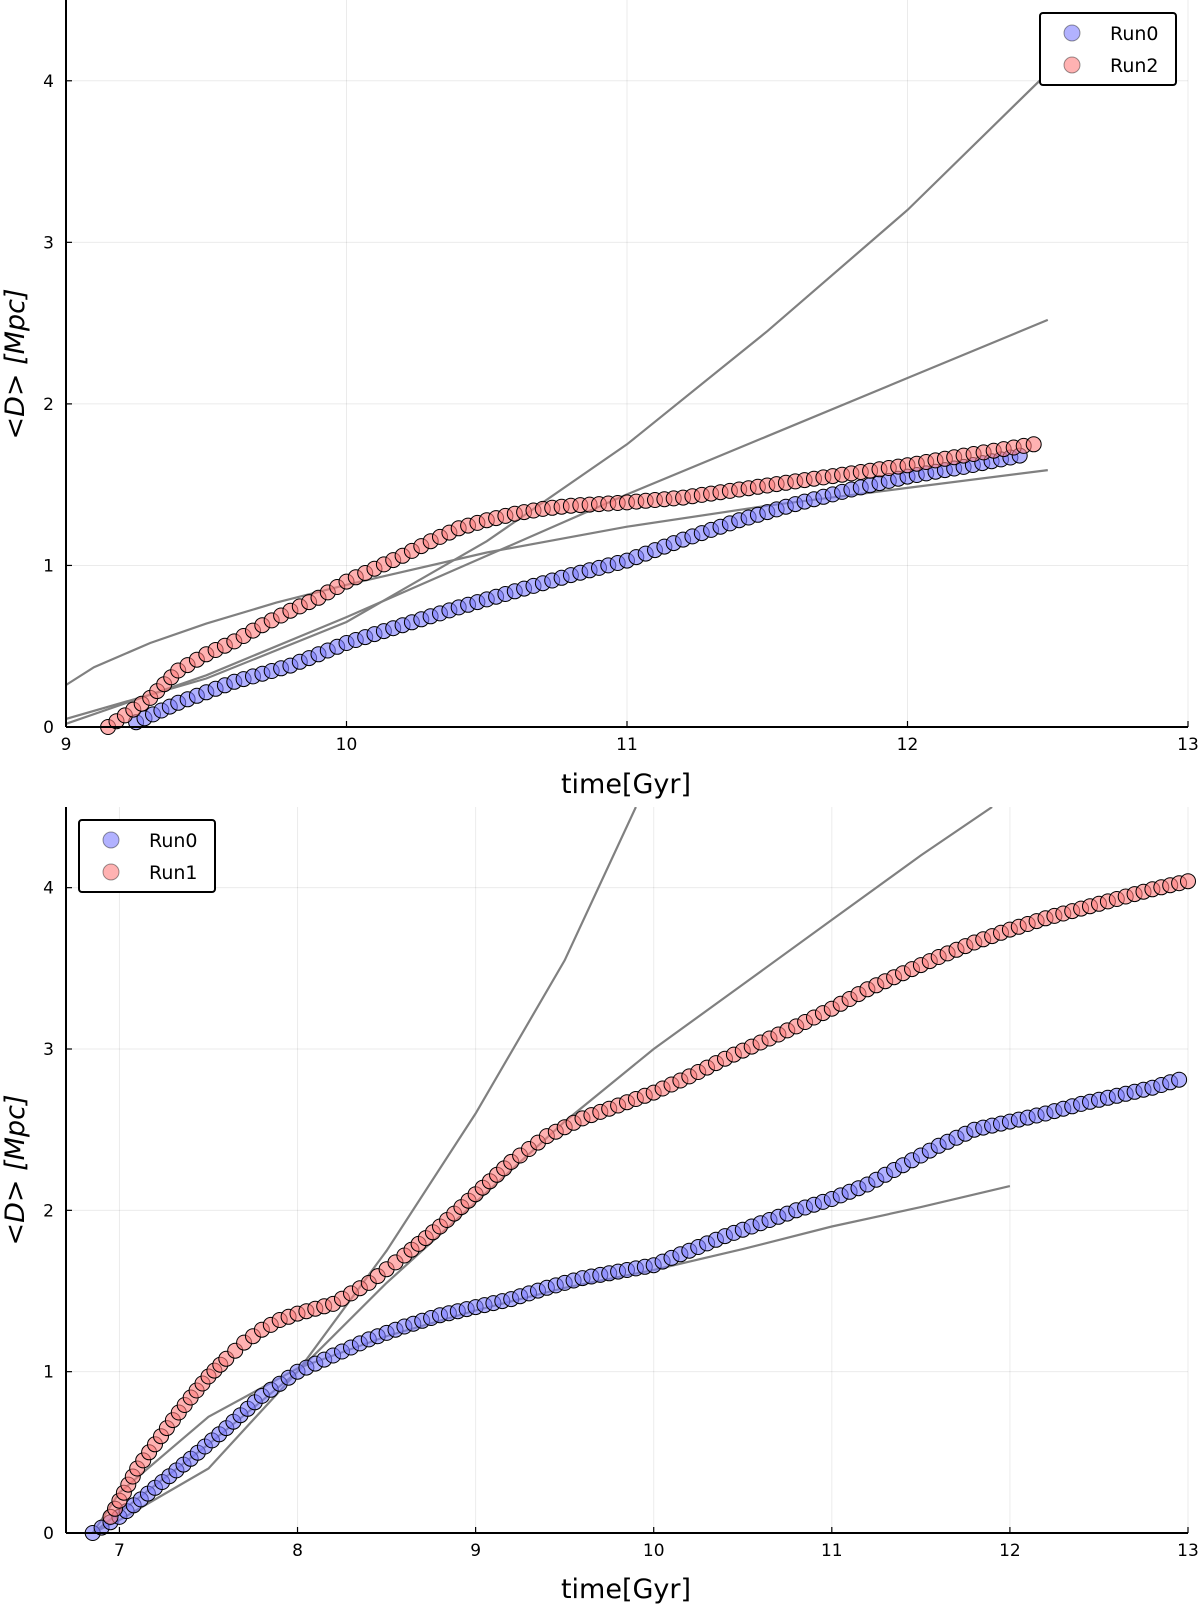 This screenshot has width=1200, height=1604. Describe the element at coordinates (48, 1534) in the screenshot. I see `bottom-y-tick-label: 0` at that location.